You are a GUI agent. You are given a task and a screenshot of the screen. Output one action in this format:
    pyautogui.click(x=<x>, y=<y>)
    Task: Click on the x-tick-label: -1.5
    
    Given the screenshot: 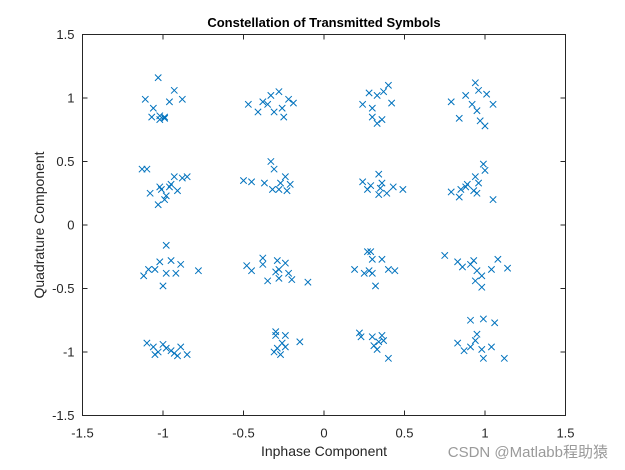 What is the action you would take?
    pyautogui.click(x=82, y=433)
    